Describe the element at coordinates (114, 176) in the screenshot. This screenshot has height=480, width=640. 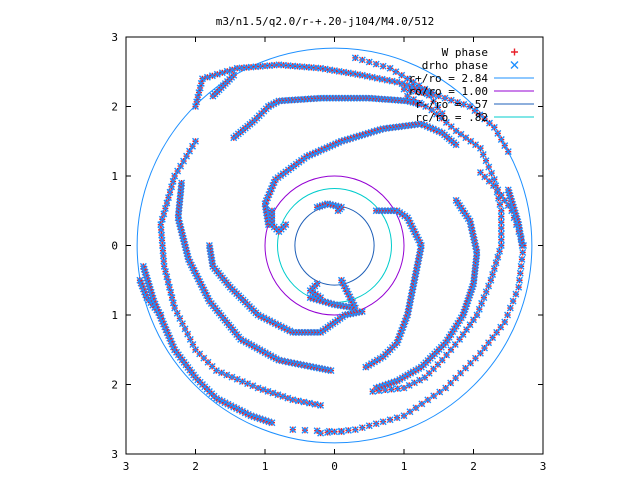
I see `y-tick-label-2: 1` at that location.